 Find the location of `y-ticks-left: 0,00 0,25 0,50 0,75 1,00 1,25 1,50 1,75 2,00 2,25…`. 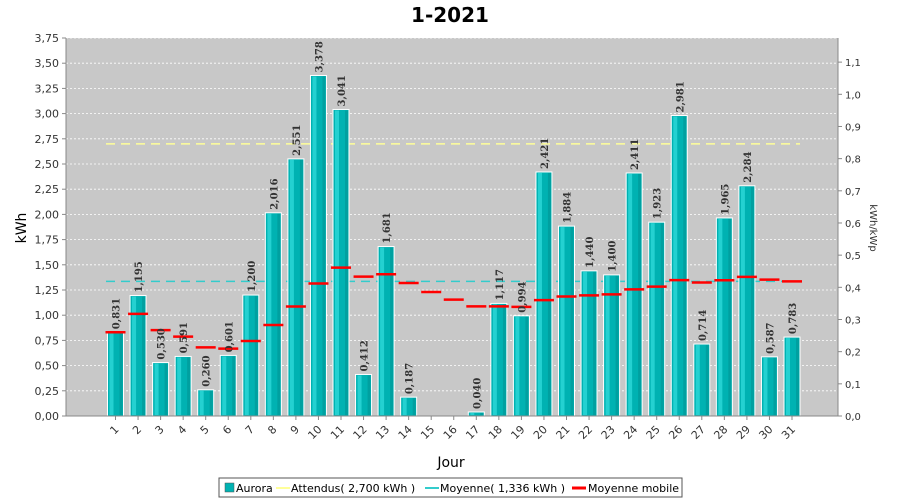

y-ticks-left: 0,00 0,25 0,50 0,75 1,00 1,25 1,50 1,75 2,00 2,25… is located at coordinates (50, 227).